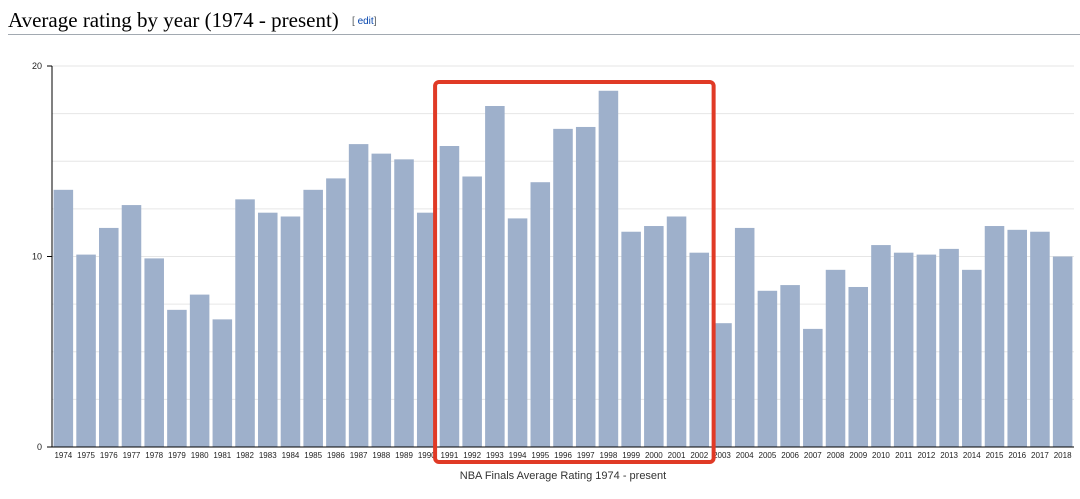 The height and width of the screenshot is (499, 1080). I want to click on bar-1980, so click(199, 370).